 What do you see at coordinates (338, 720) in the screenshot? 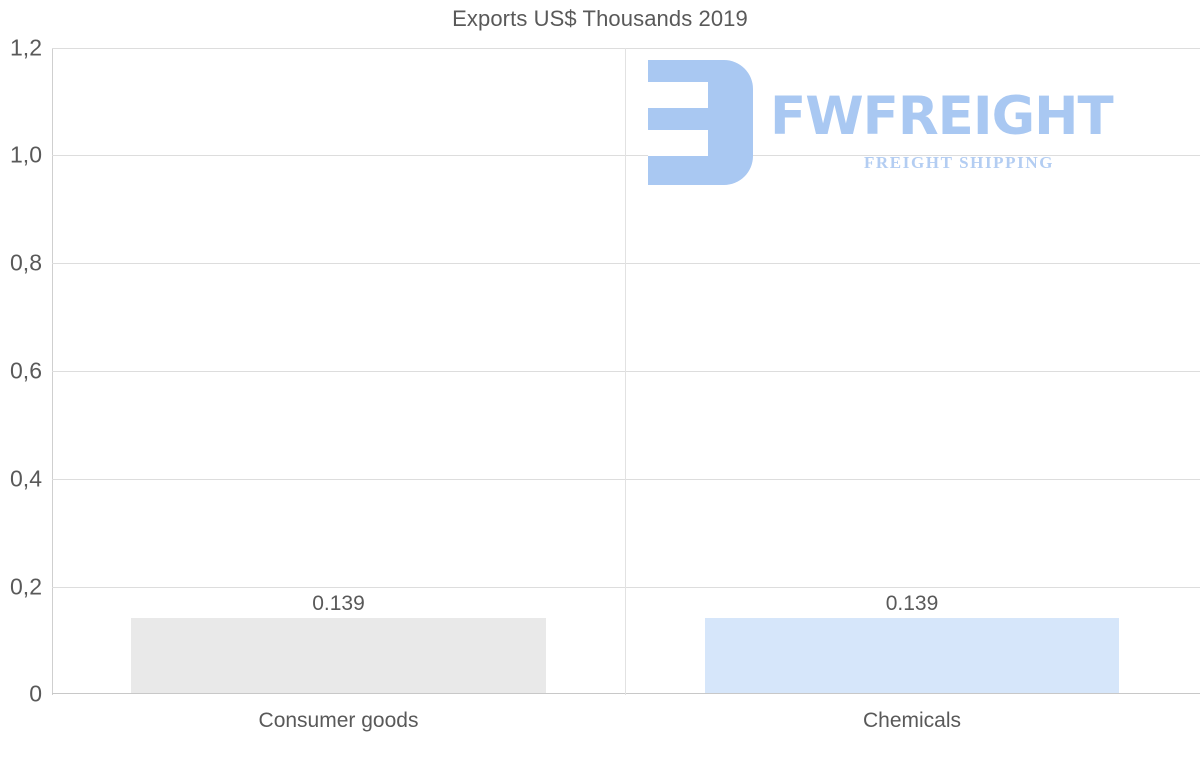
I see `category-label-consumer-goods: Consumer goods` at bounding box center [338, 720].